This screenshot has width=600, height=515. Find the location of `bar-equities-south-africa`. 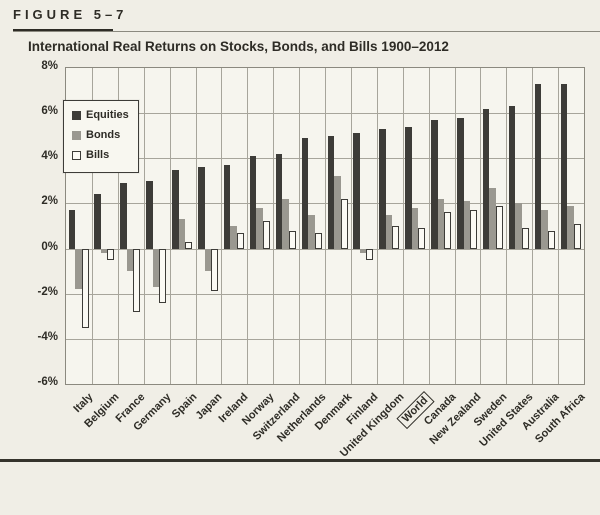

bar-equities-south-africa is located at coordinates (564, 166).